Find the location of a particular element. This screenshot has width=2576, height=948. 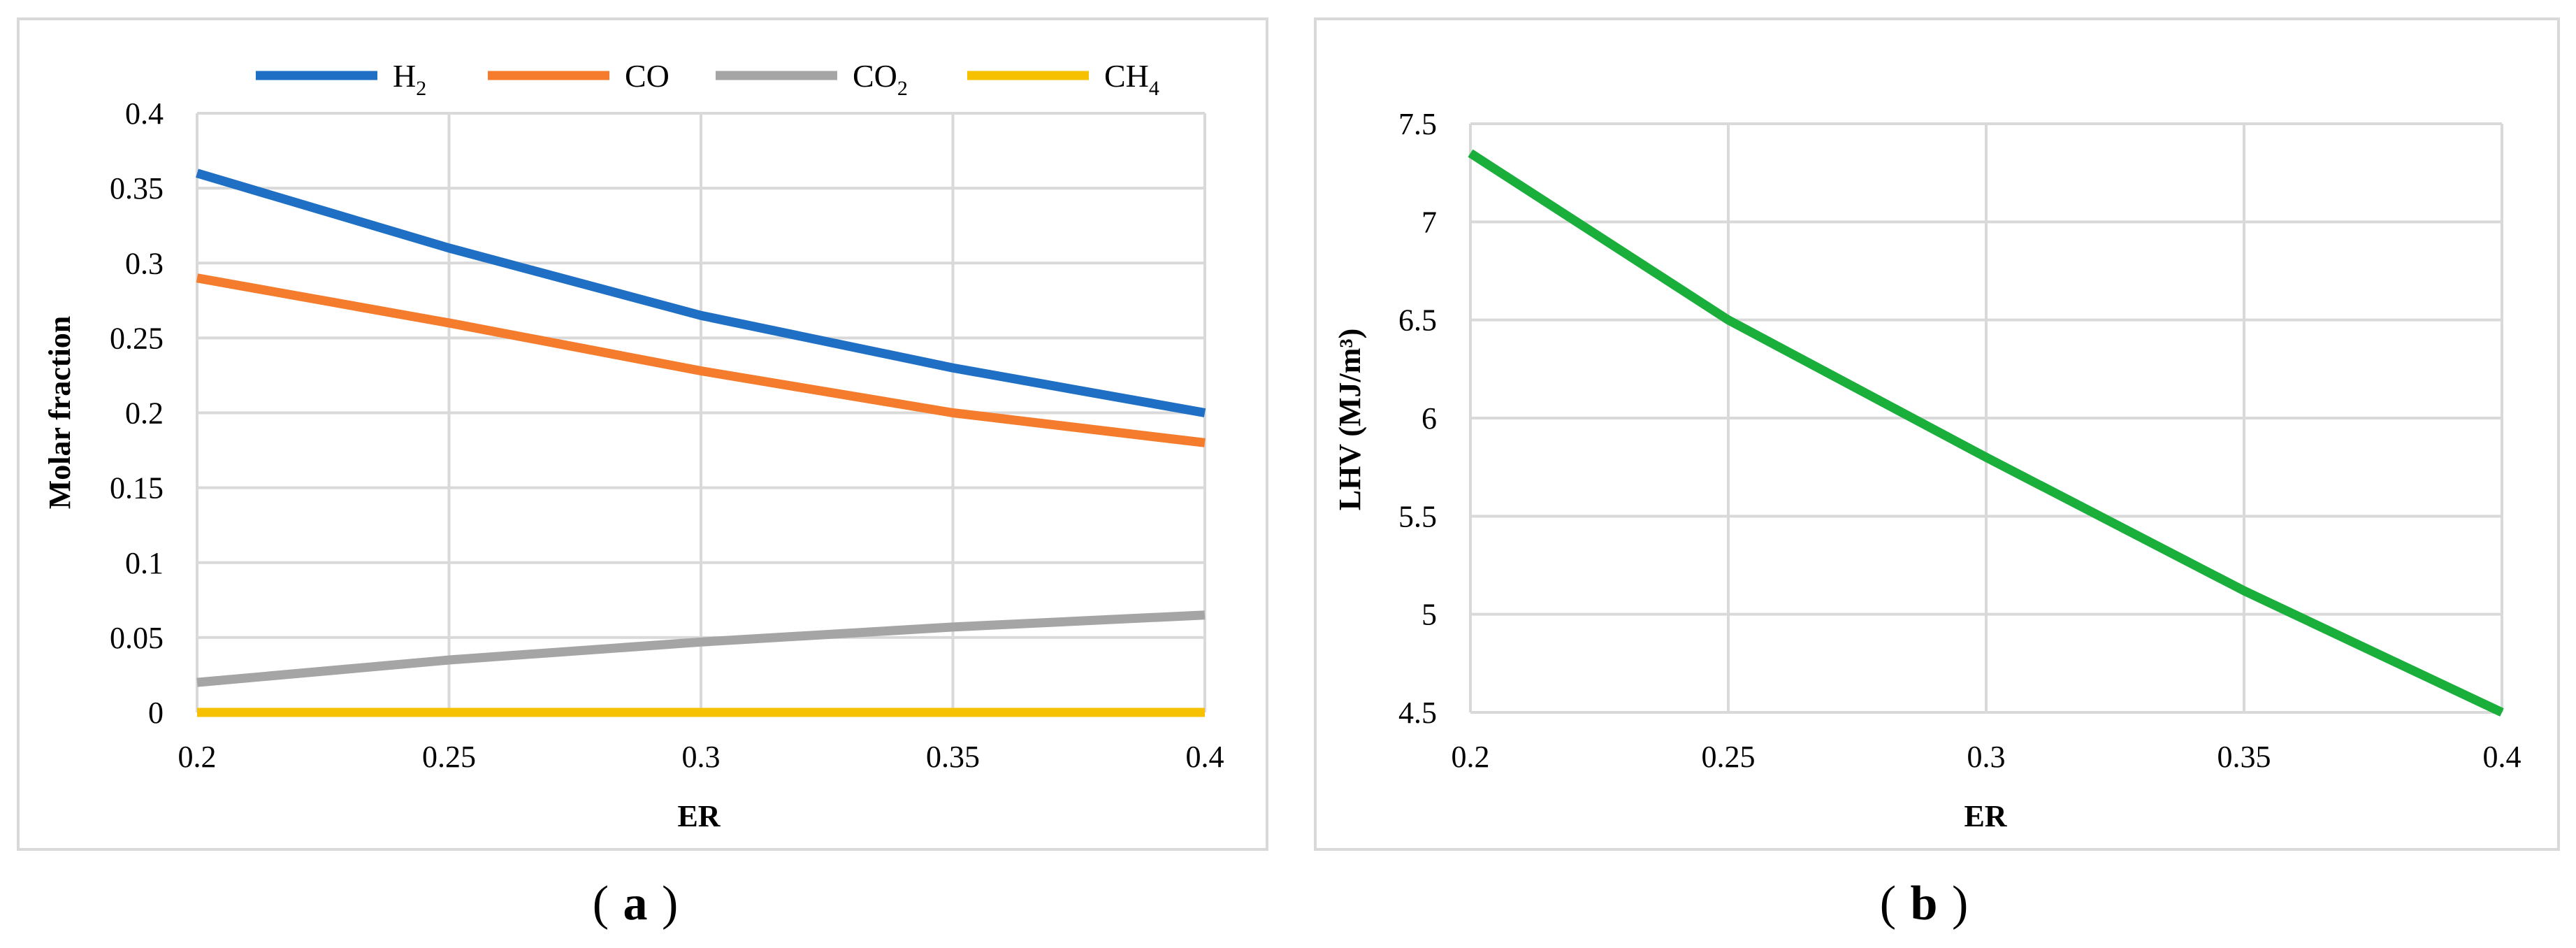

panel-a-legend: H2 CO CO2 CH4 is located at coordinates (707, 79).